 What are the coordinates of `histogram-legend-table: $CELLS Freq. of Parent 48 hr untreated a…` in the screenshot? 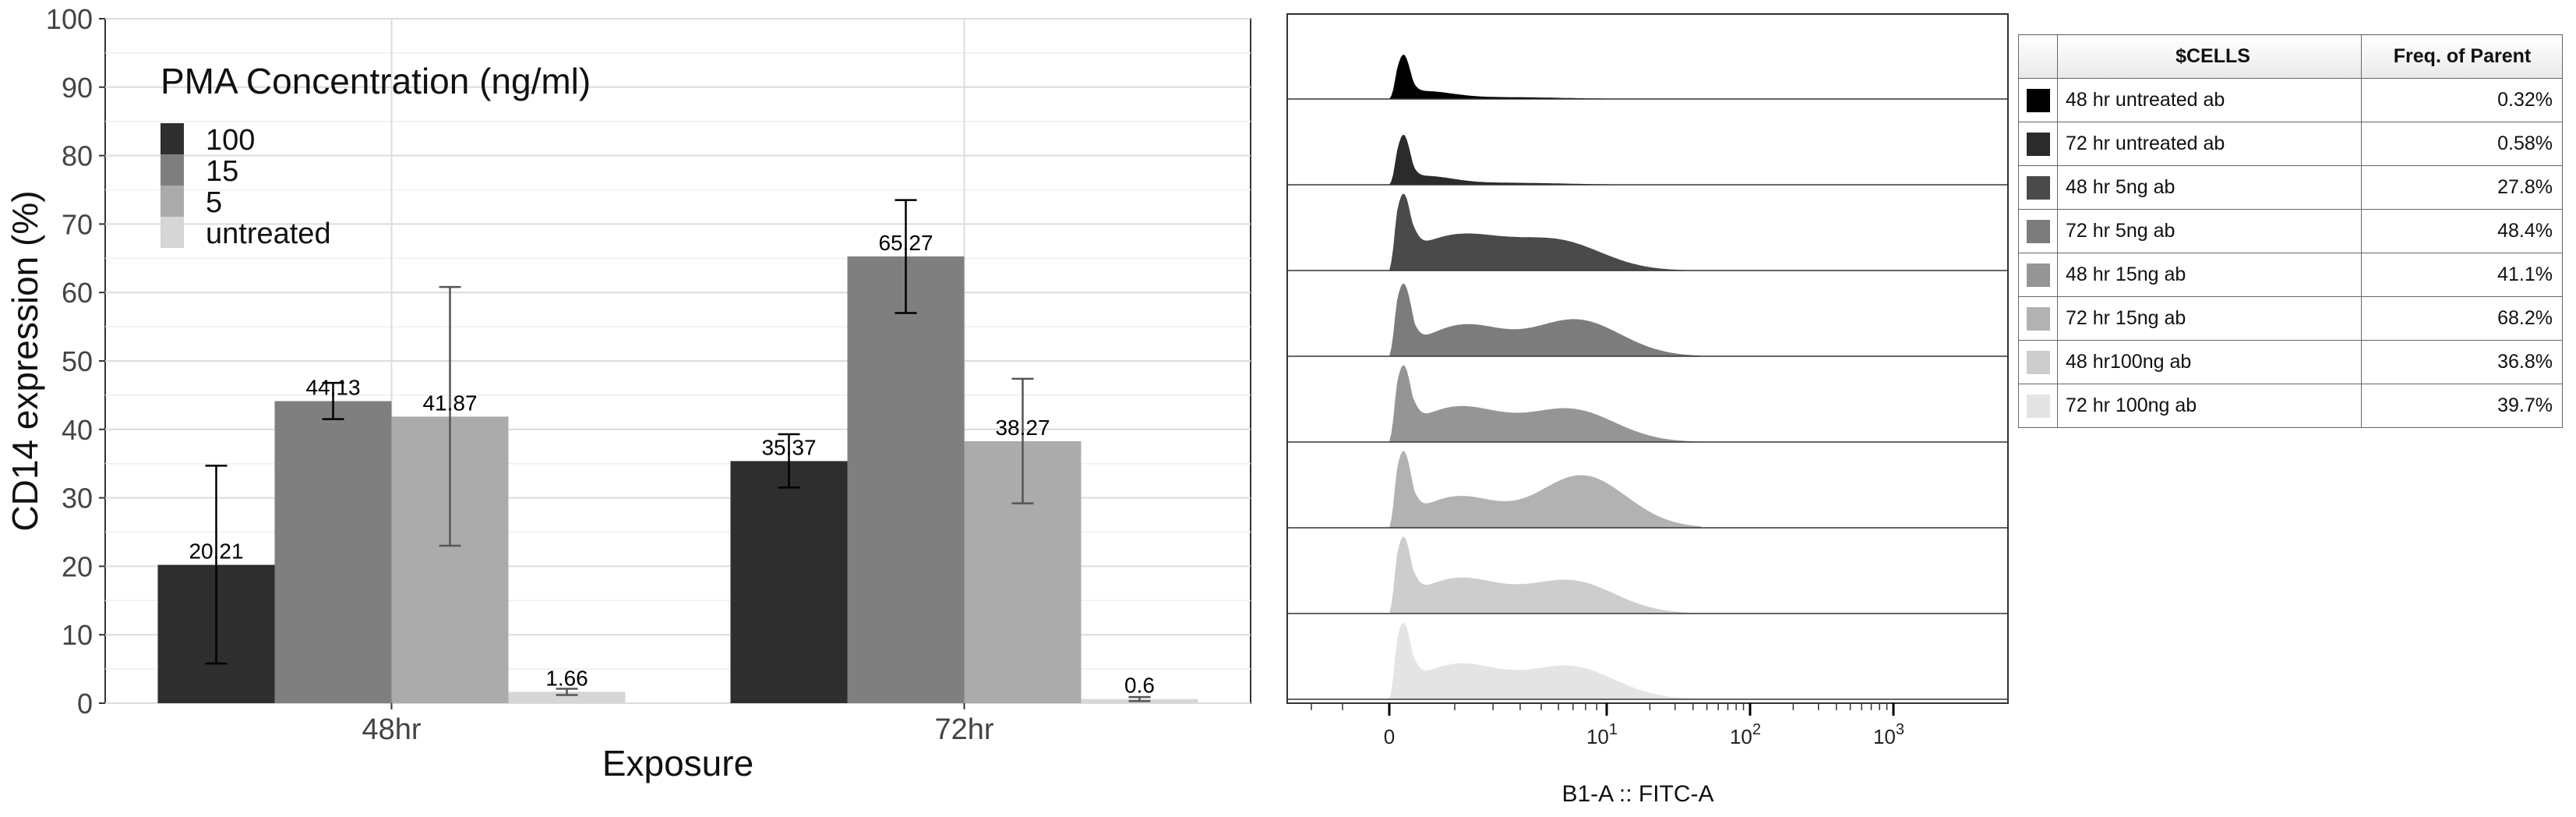 It's located at (2290, 231).